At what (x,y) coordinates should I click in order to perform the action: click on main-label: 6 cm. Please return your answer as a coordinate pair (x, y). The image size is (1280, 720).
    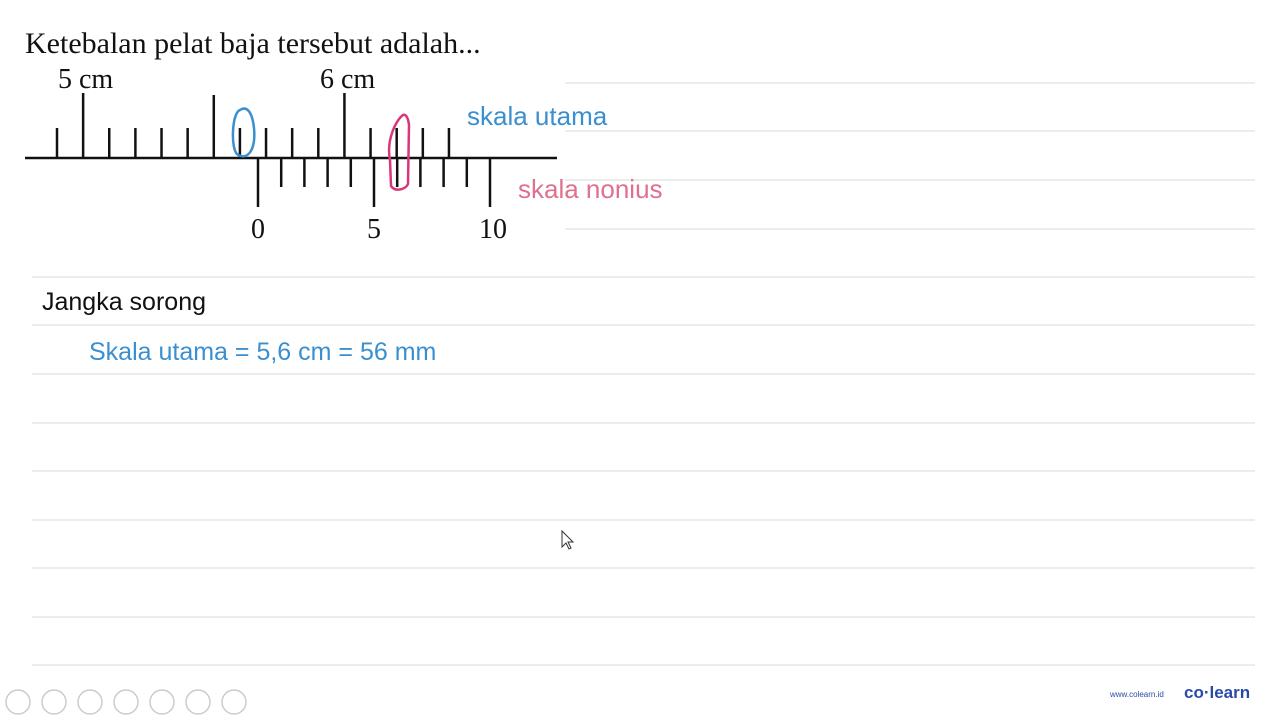
    Looking at the image, I should click on (347, 79).